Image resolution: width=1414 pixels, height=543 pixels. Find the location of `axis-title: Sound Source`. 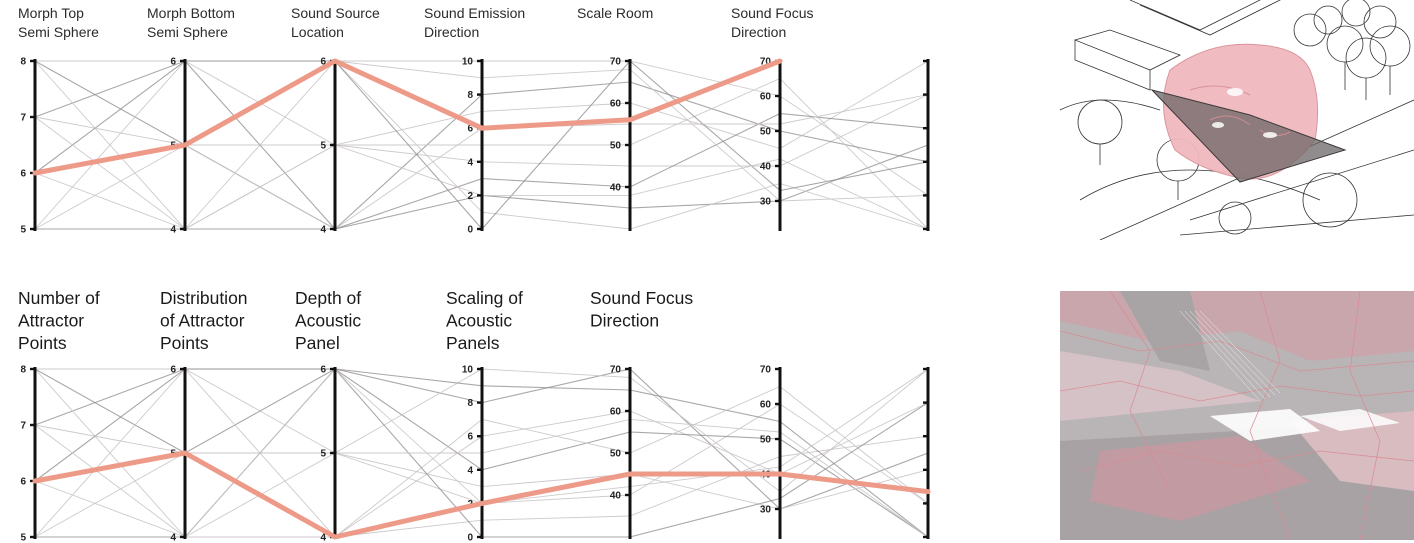

axis-title: Sound Source is located at coordinates (335, 13).